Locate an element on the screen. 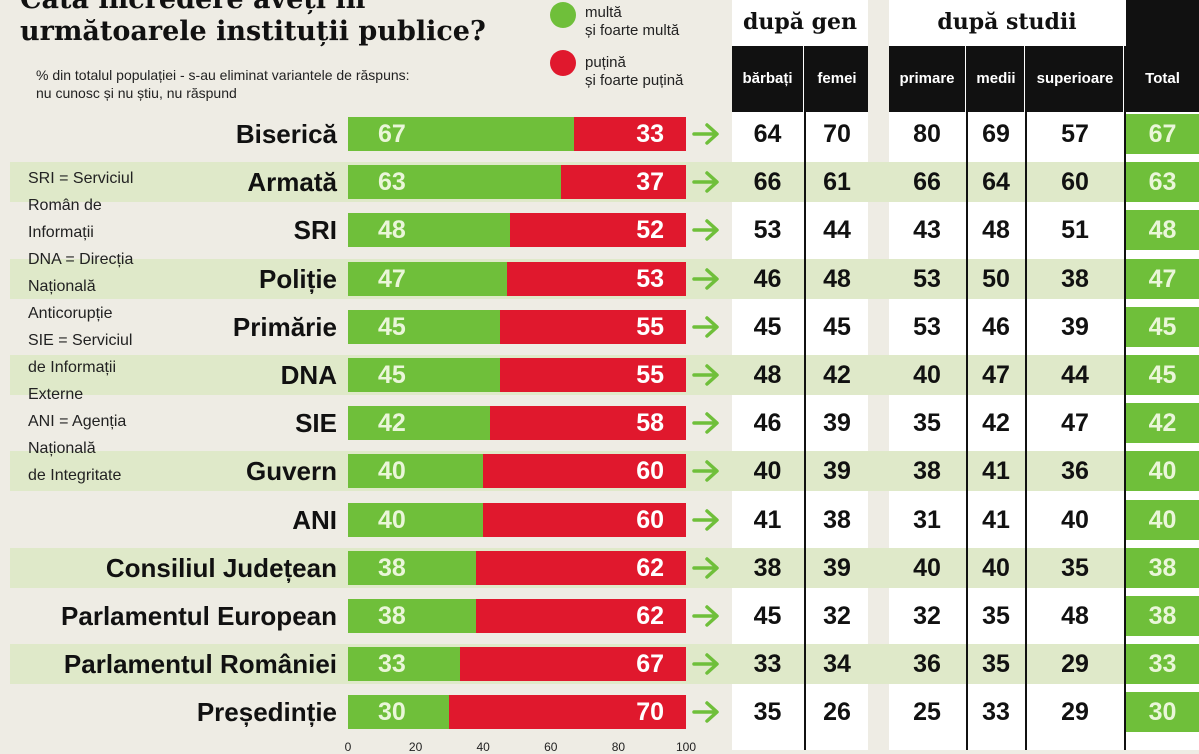  bar-stack: 45 55 is located at coordinates (517, 327).